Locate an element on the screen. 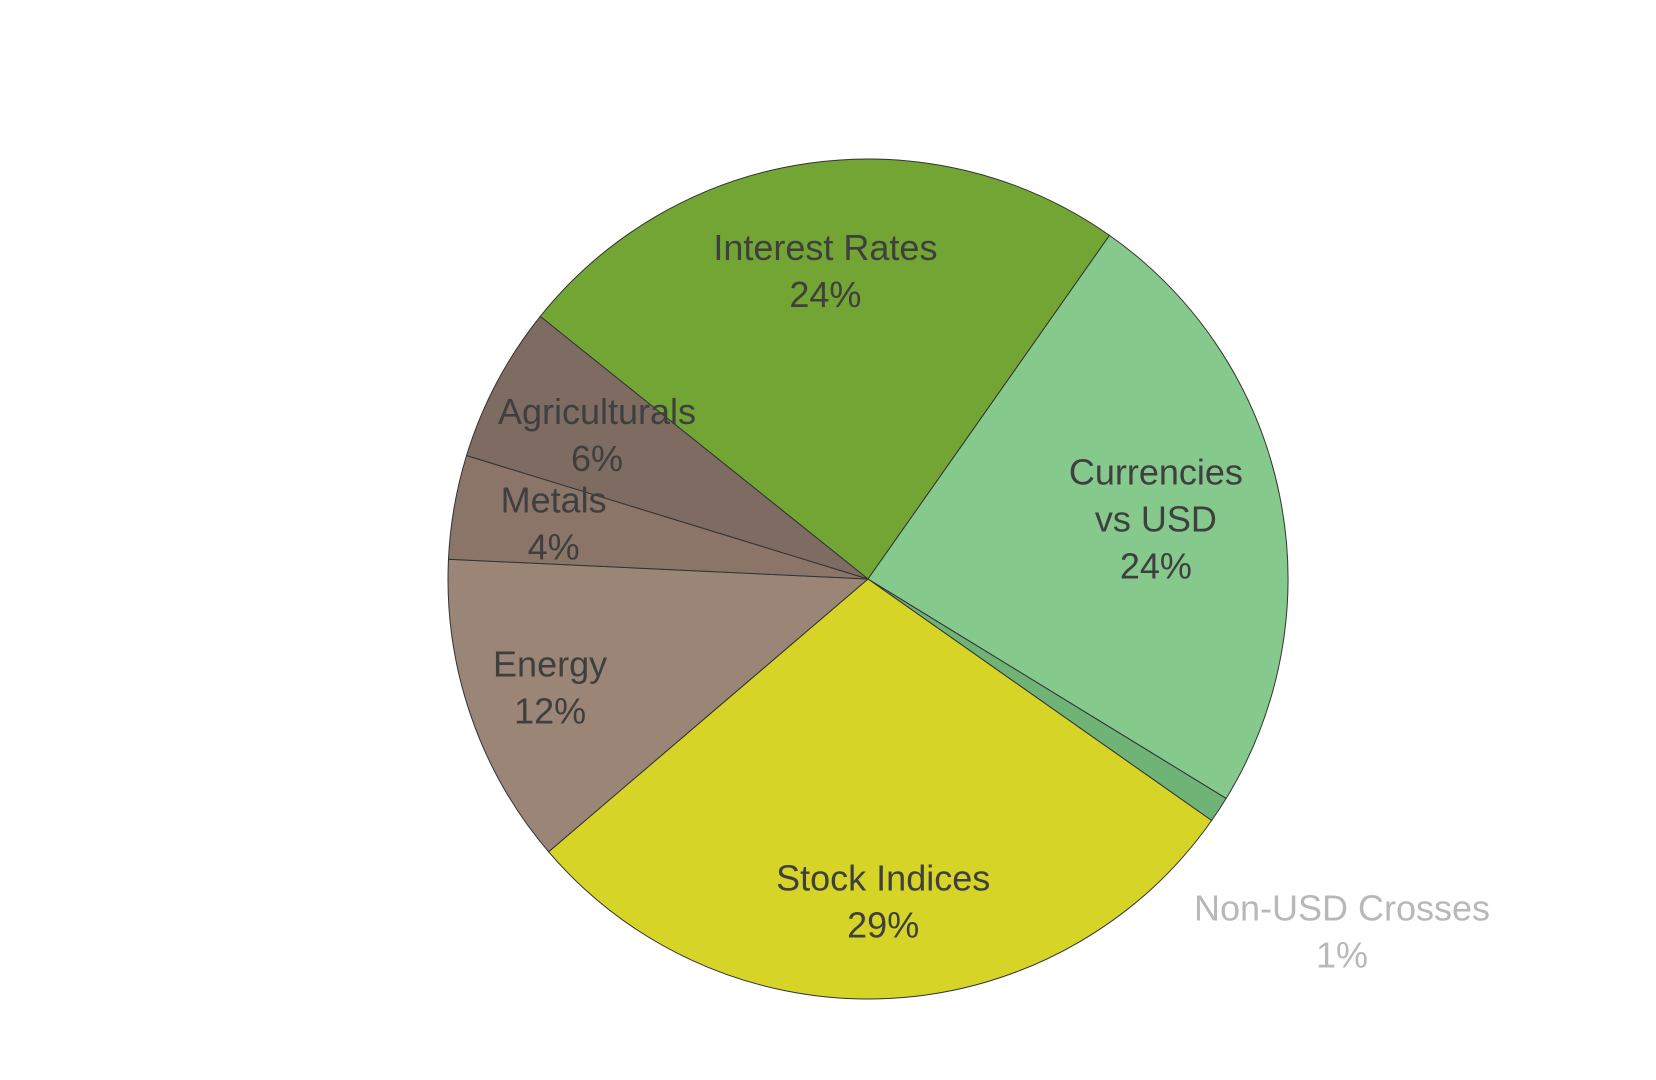  pie-label-name: Currencies is located at coordinates (1156, 471).